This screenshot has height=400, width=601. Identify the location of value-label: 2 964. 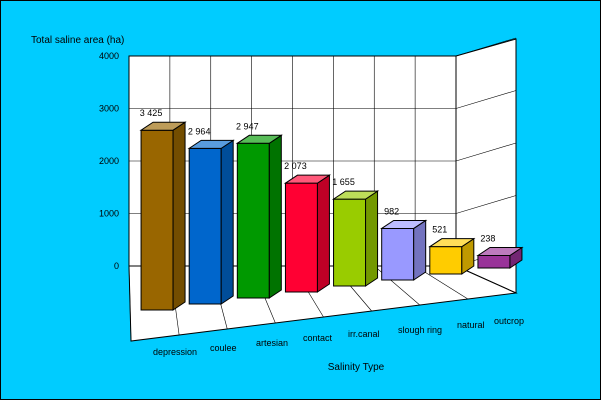
(199, 131).